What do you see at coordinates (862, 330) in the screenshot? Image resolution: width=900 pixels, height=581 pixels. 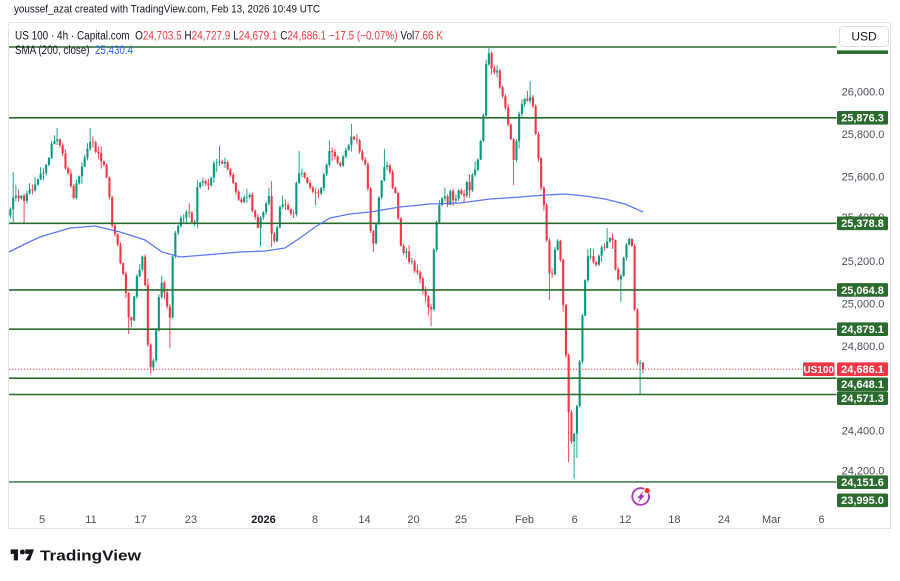 I see `svg-text: 24,879.1` at bounding box center [862, 330].